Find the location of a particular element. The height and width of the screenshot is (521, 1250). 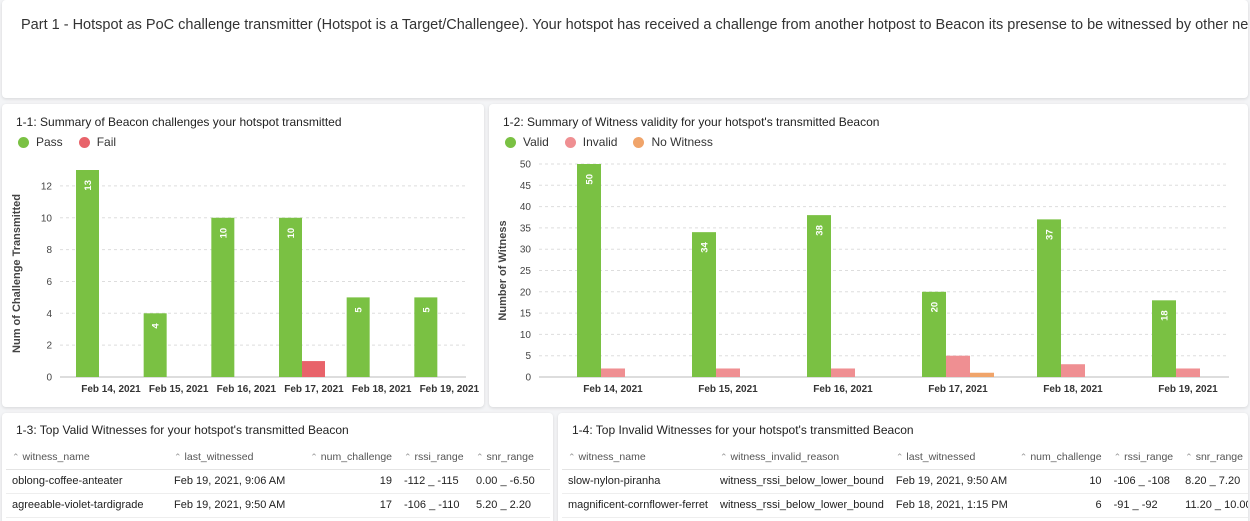

y-tick-label: 50 is located at coordinates (526, 165).